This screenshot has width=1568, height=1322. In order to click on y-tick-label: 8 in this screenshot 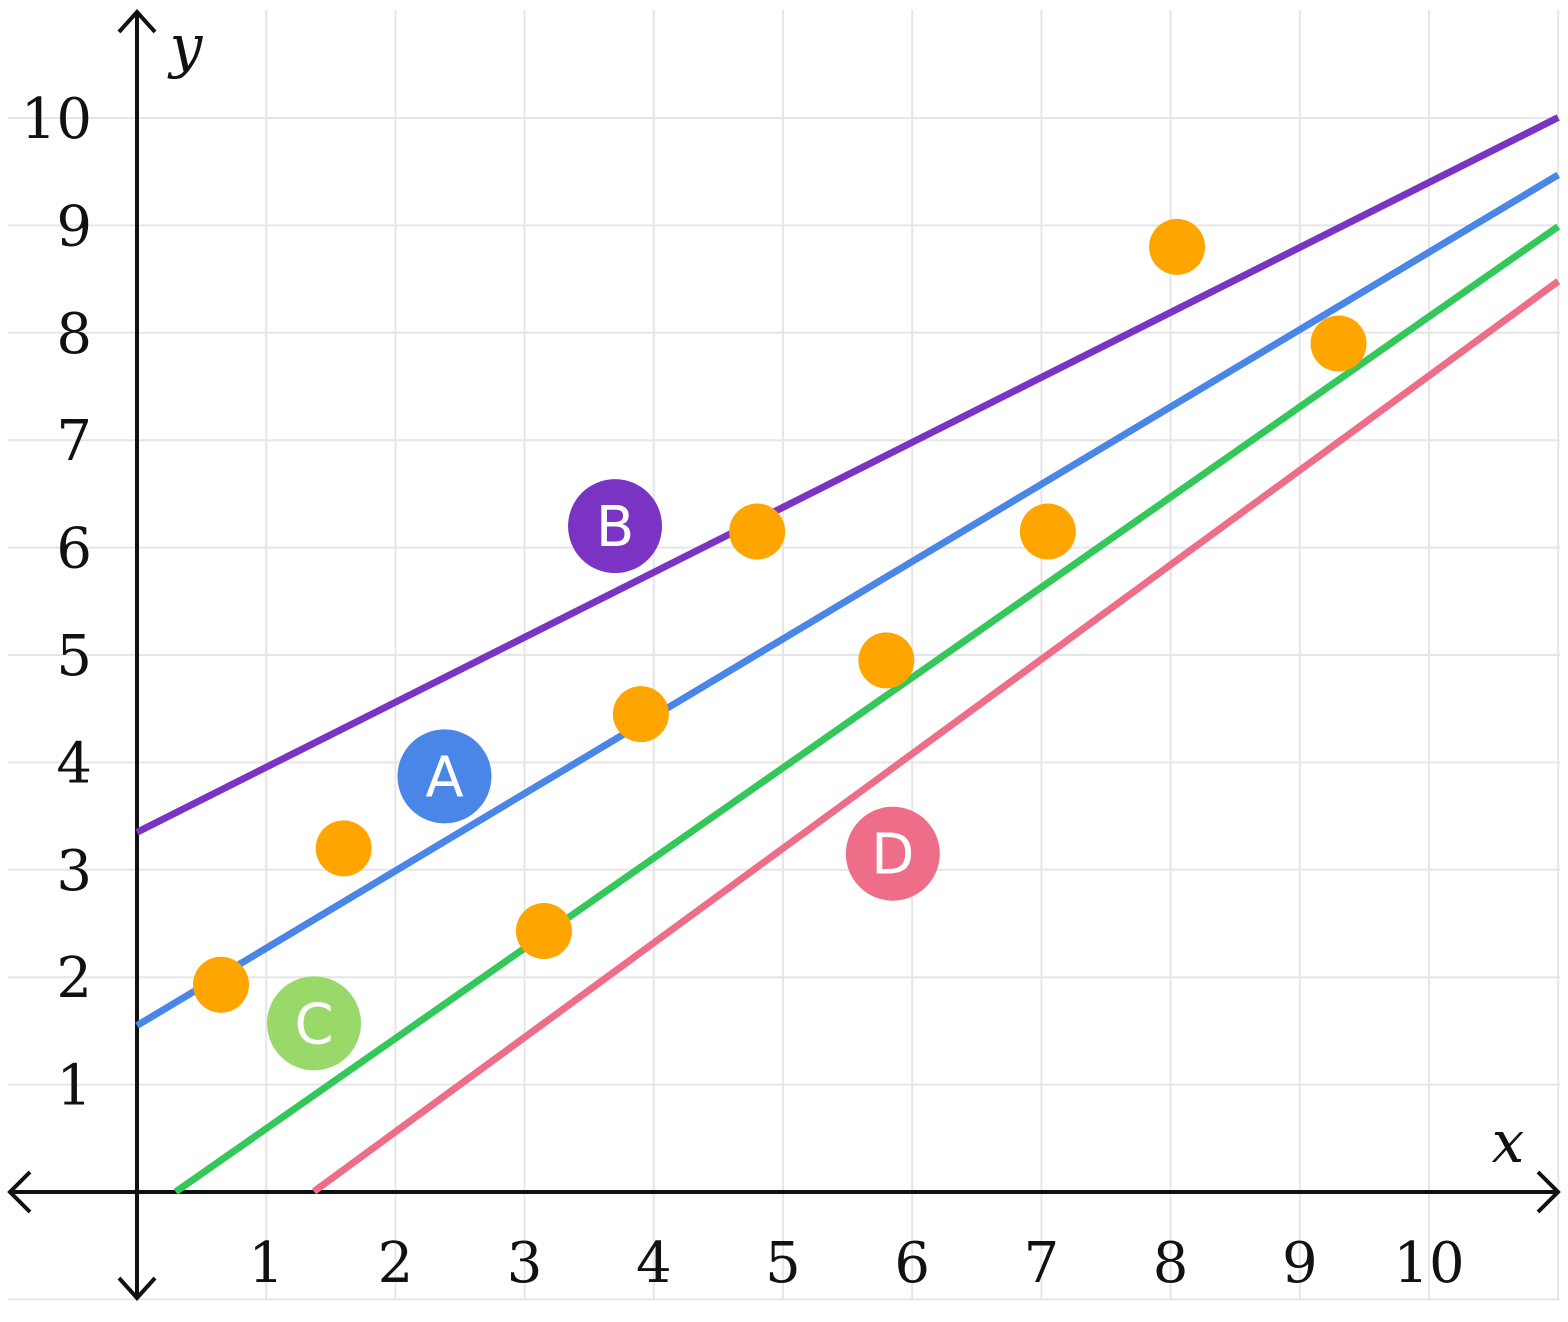, I will do `click(74, 334)`.